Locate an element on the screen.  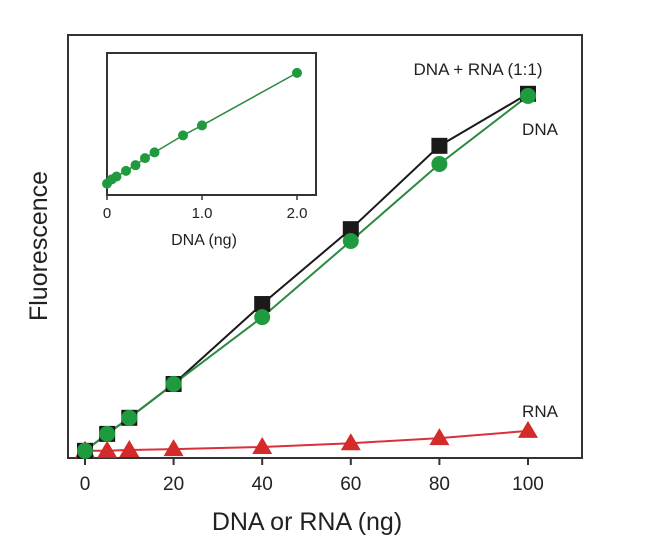
legend-label-dna: DNA is located at coordinates (540, 129).